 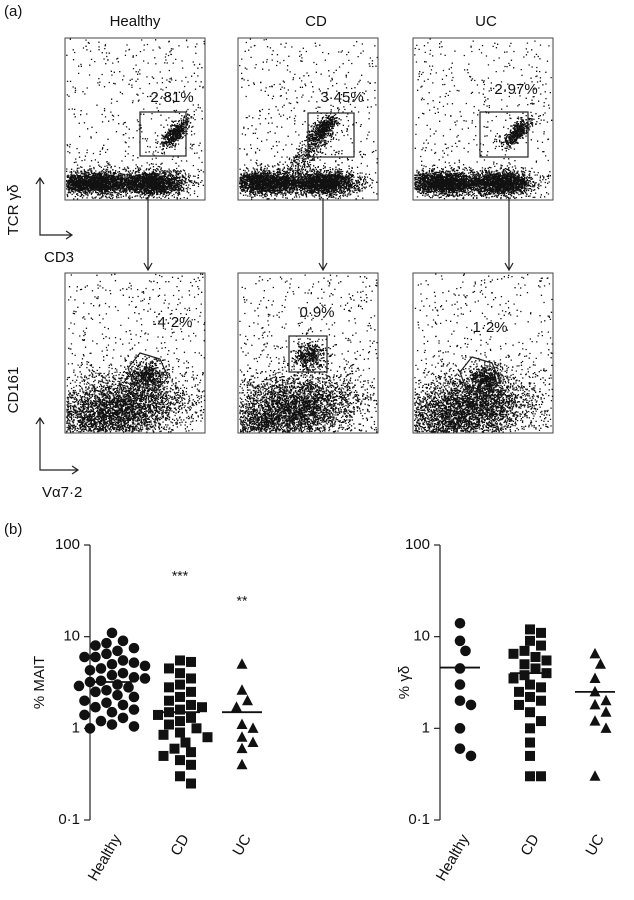 What do you see at coordinates (13, 529) in the screenshot?
I see `panel-label: (b)` at bounding box center [13, 529].